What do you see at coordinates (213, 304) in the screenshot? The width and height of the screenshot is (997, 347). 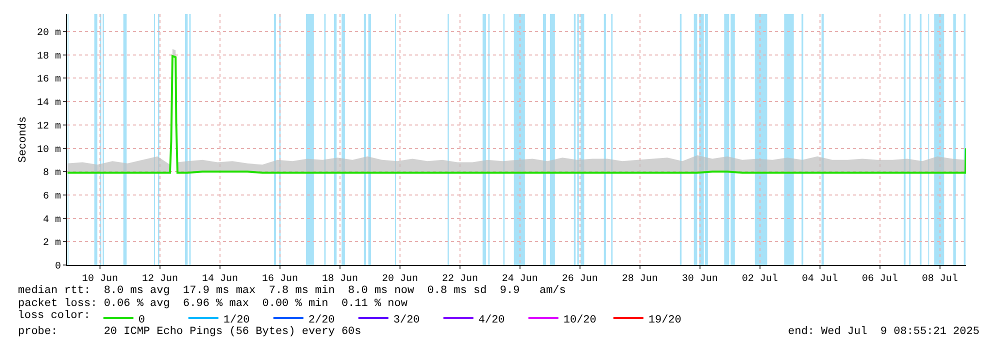 I see `text: packet loss: 0.06 % avg 6.96 % max 0.00 % min 0.11 % now` at bounding box center [213, 304].